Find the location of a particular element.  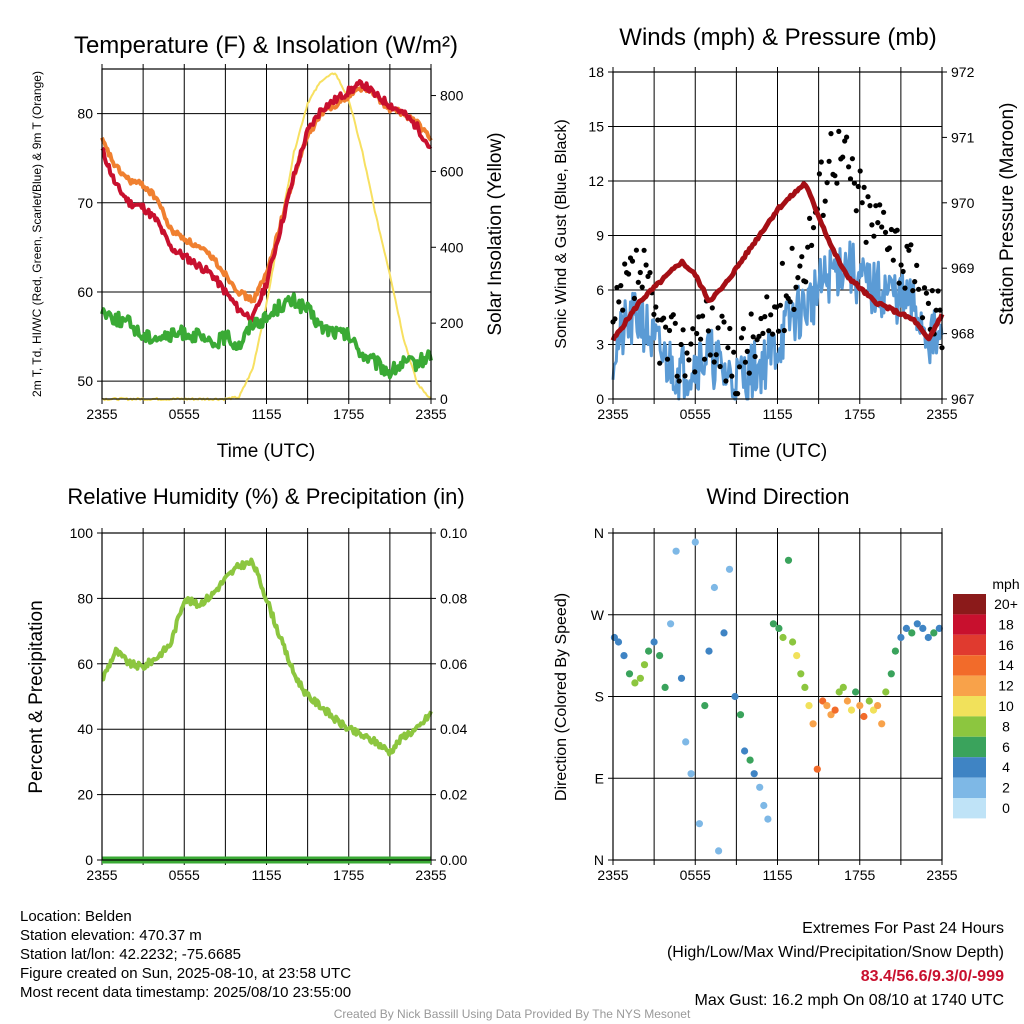

legend-label: 10 is located at coordinates (1006, 706).